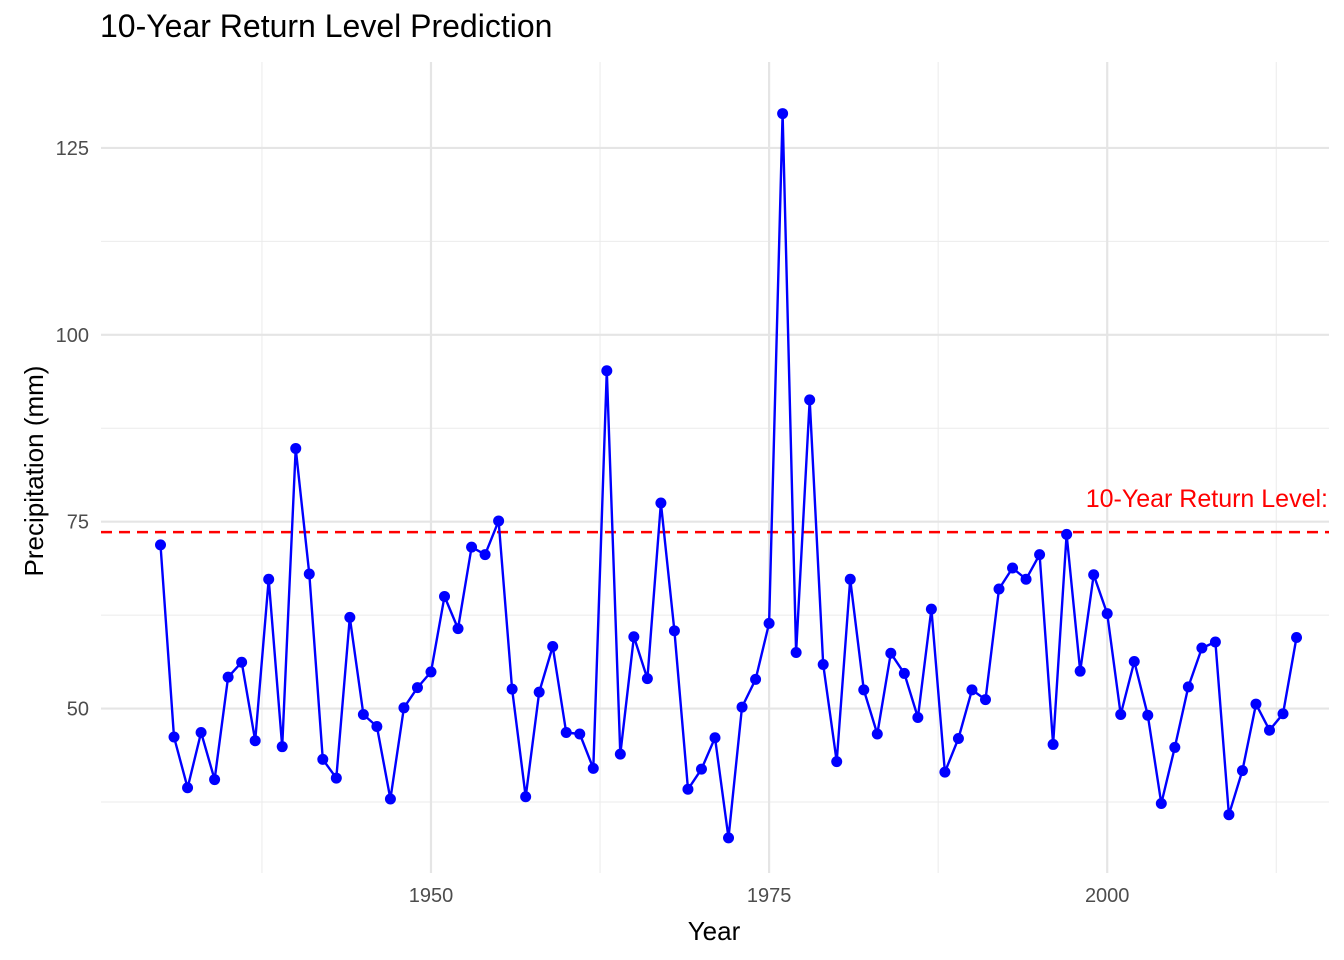  I want to click on y-tick-label: 125, so click(72, 149).